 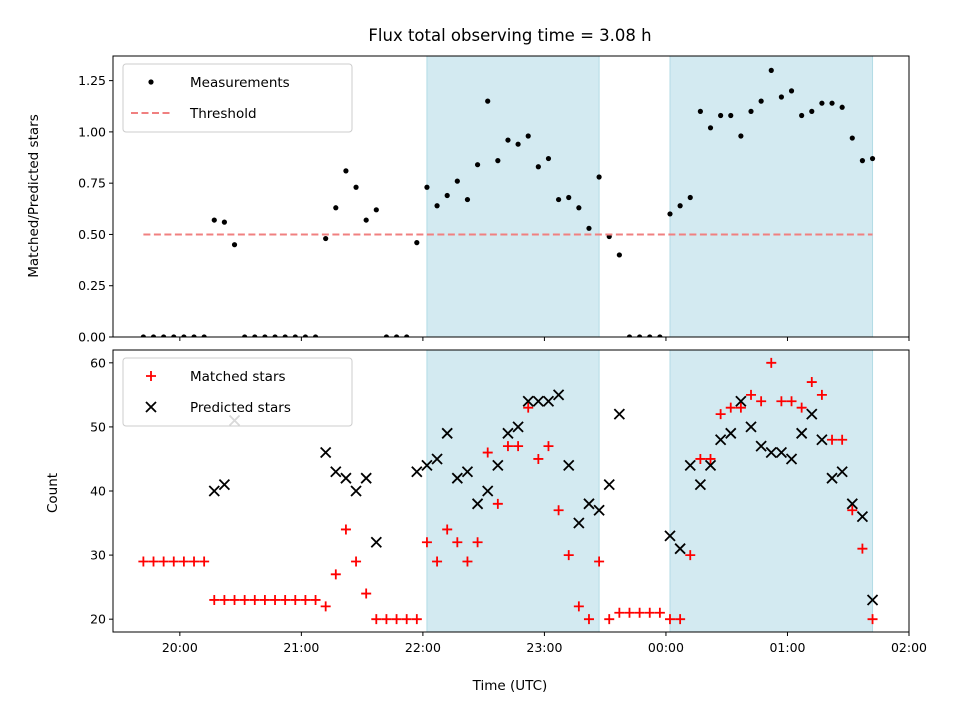 I want to click on x-axis-title: Time (UTC), so click(x=510, y=686).